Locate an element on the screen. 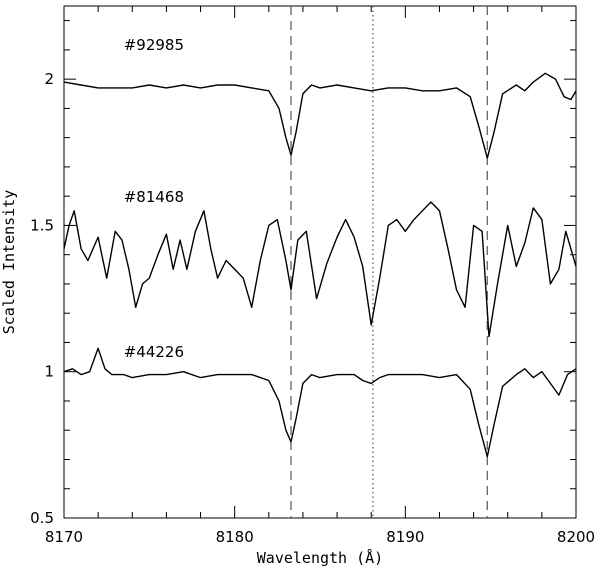 Image resolution: width=600 pixels, height=570 pixels. spectrum-label-2: #44226 is located at coordinates (154, 352).